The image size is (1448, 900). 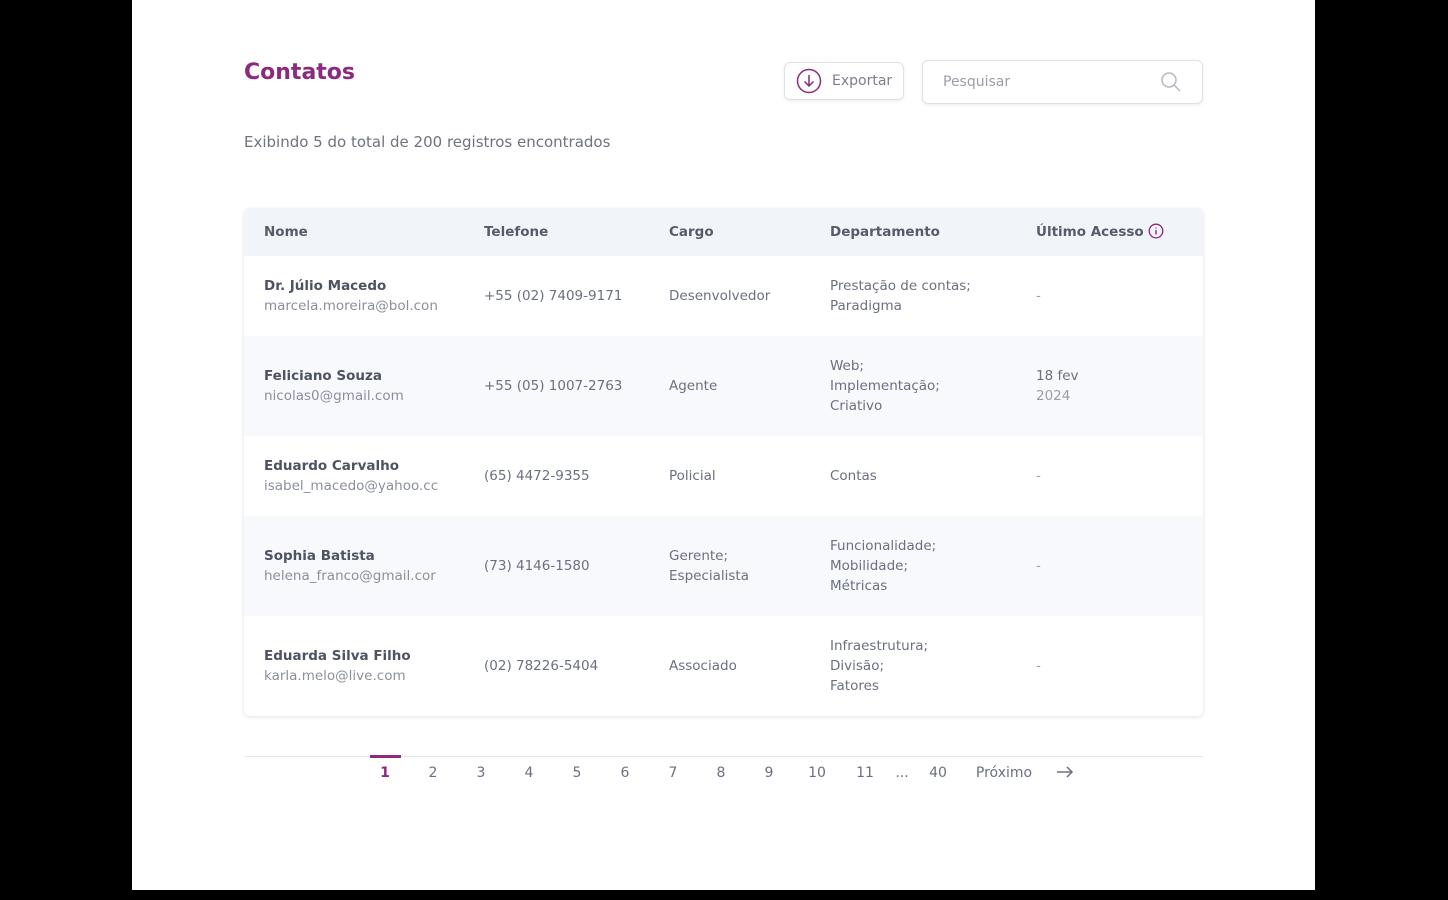 What do you see at coordinates (350, 576) in the screenshot?
I see `contact-email: helena_franco@gmail.cor` at bounding box center [350, 576].